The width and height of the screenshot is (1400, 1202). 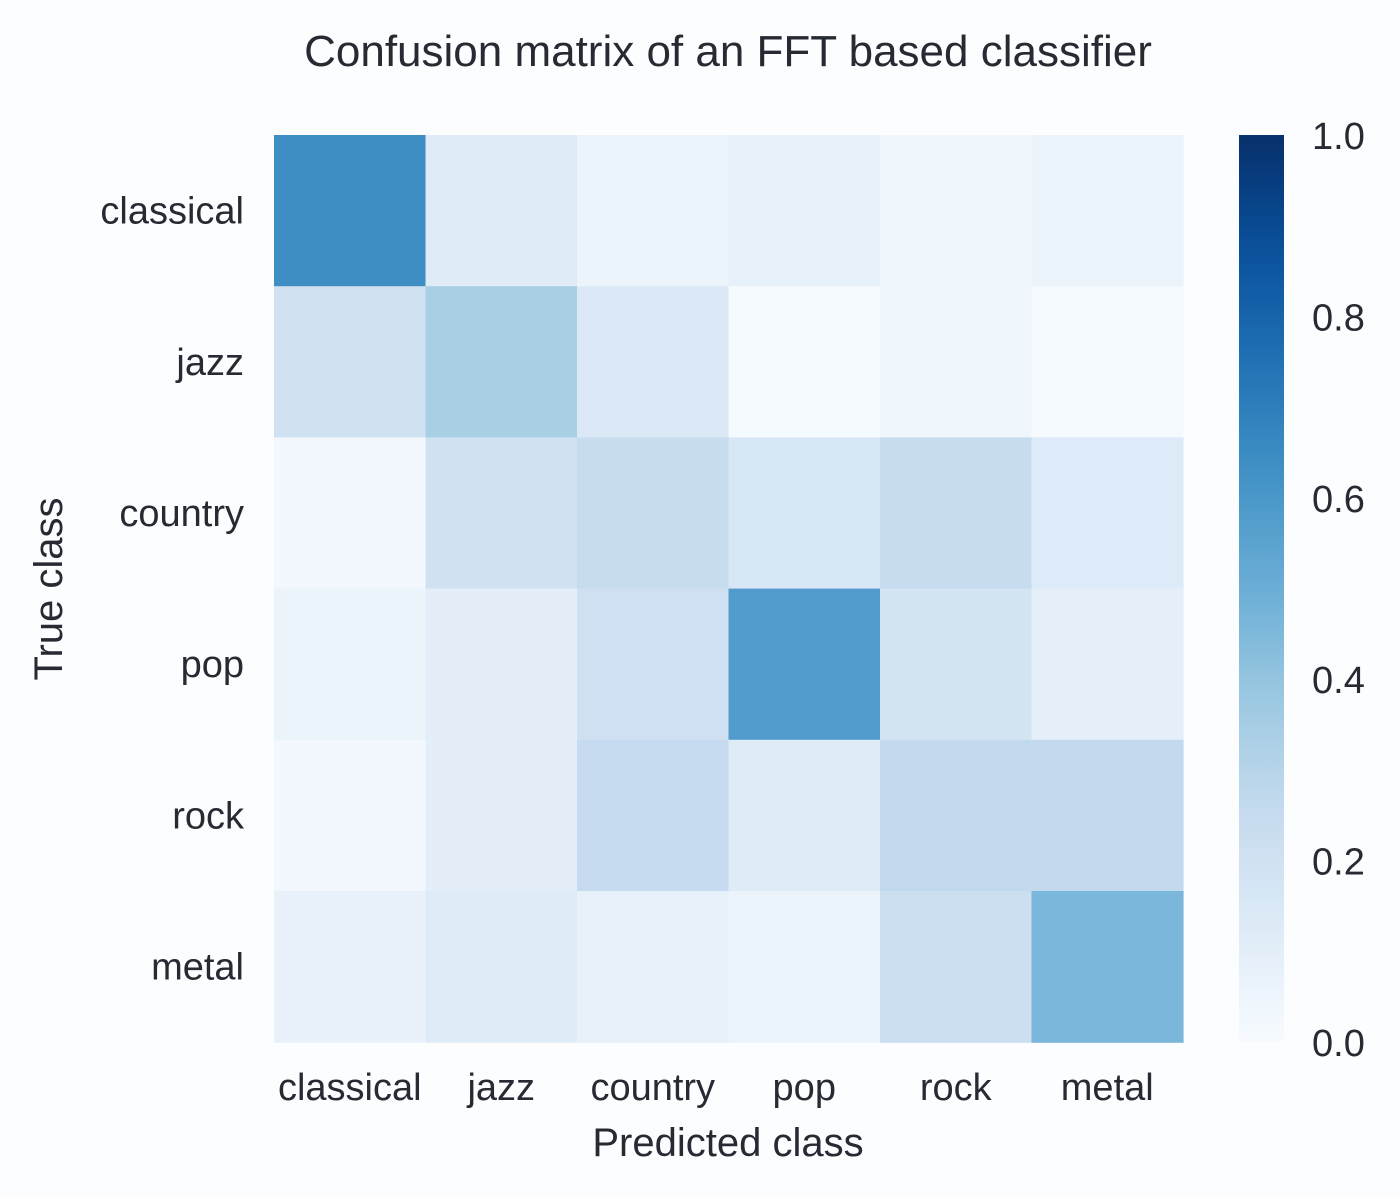 I want to click on colorbar-tick-0.4: 0.4, so click(x=1338, y=681).